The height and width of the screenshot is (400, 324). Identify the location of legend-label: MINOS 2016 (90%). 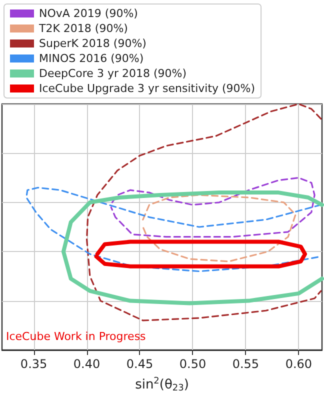
(91, 58).